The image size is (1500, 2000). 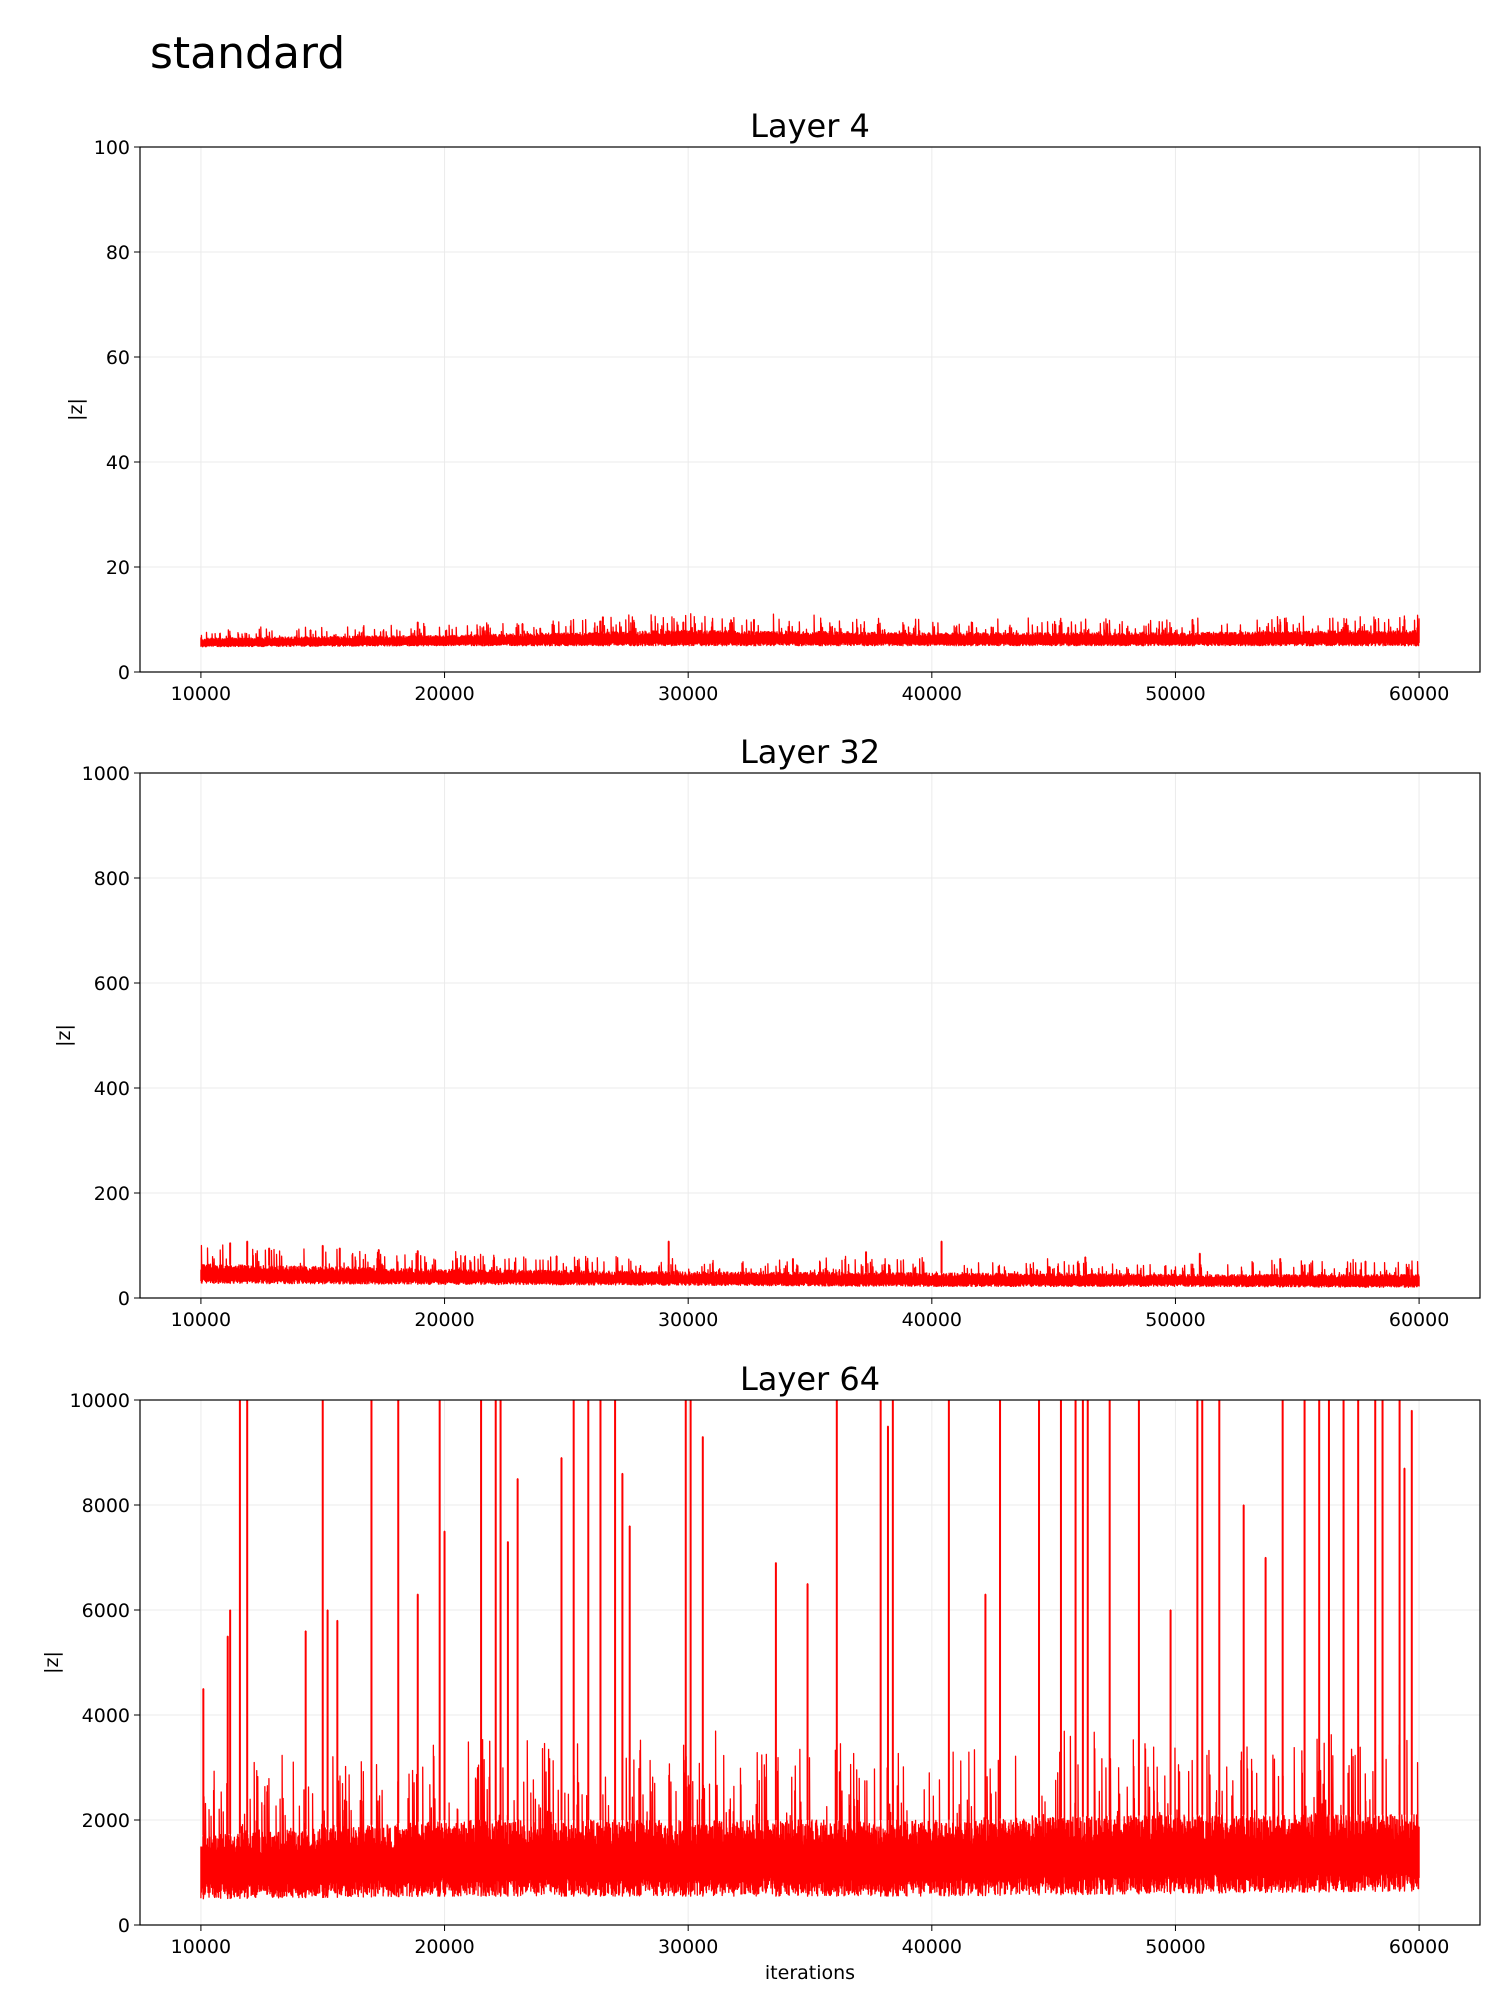 What do you see at coordinates (106, 1716) in the screenshot?
I see `y-tick-label: 4000` at bounding box center [106, 1716].